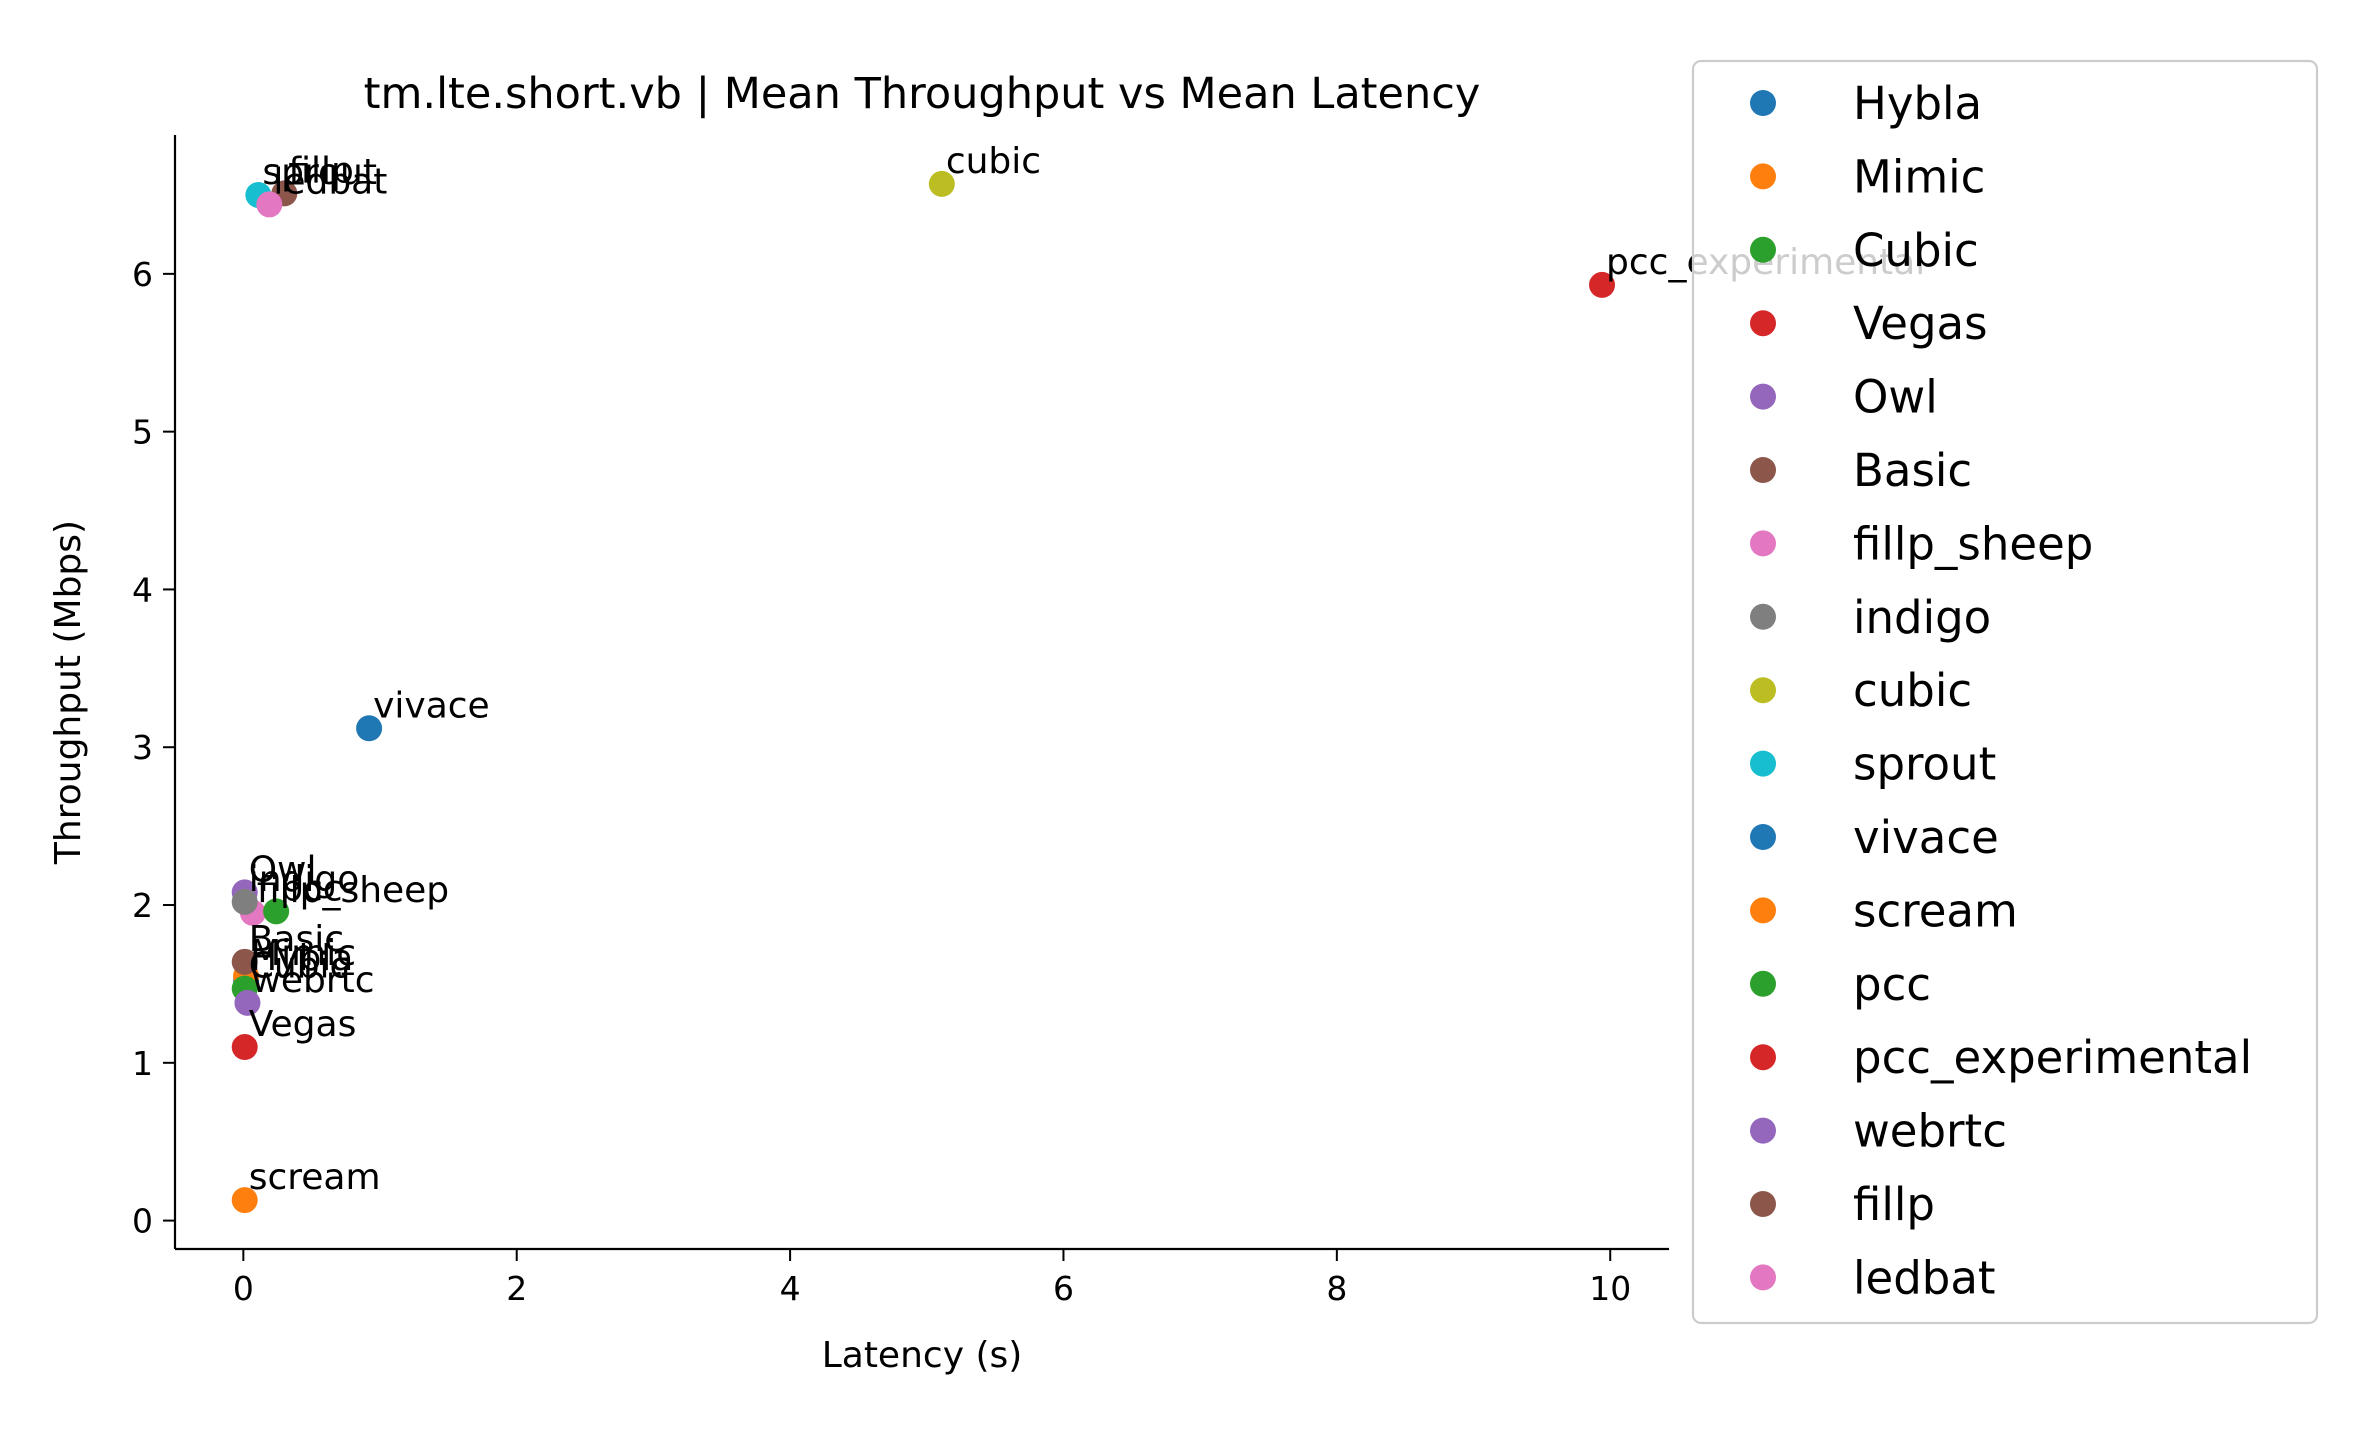  What do you see at coordinates (1610, 1288) in the screenshot?
I see `x-tick-label: 10` at bounding box center [1610, 1288].